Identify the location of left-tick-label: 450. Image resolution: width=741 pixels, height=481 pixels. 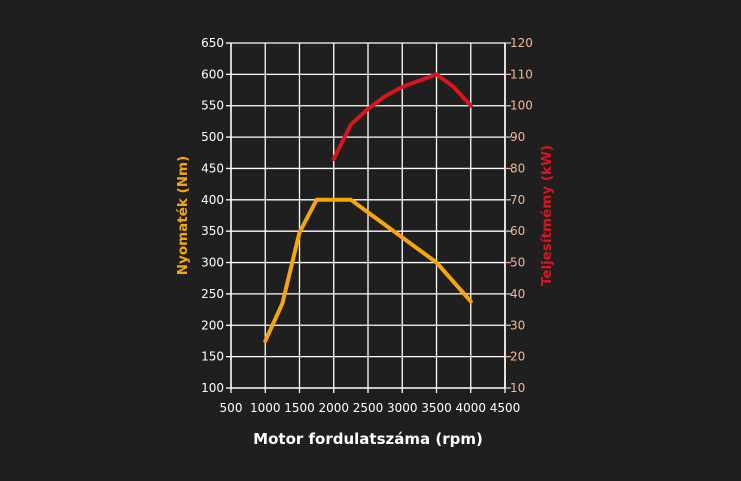
(212, 168).